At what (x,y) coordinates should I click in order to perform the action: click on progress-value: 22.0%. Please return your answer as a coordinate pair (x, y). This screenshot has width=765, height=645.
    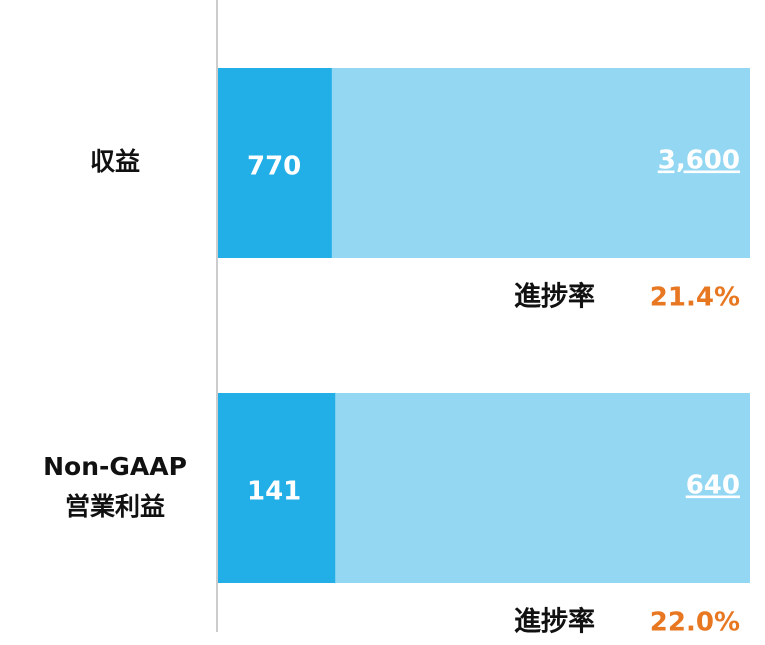
    Looking at the image, I should click on (695, 623).